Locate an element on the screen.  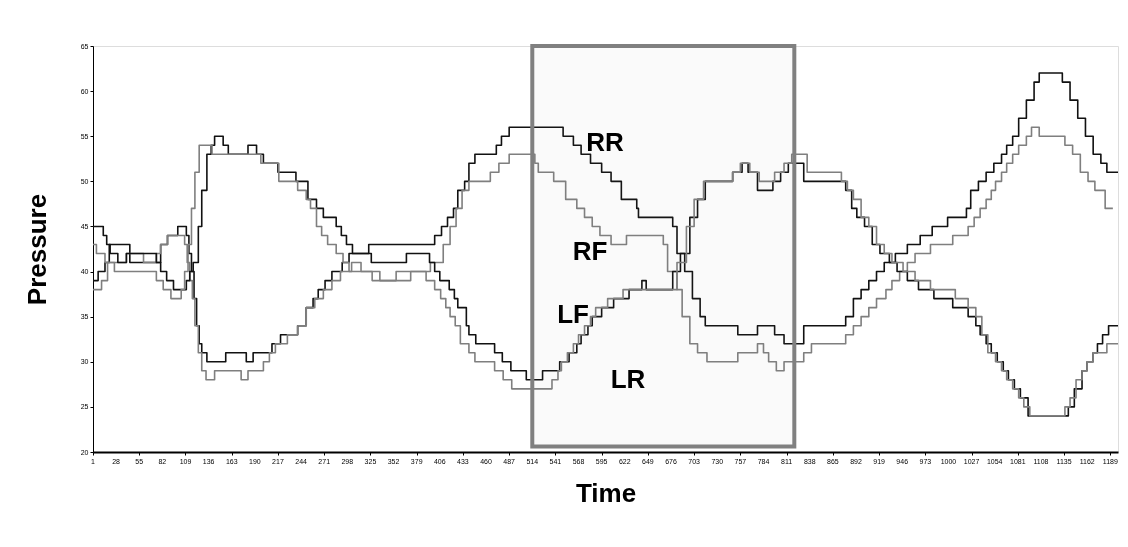
annotation: LR is located at coordinates (628, 379).